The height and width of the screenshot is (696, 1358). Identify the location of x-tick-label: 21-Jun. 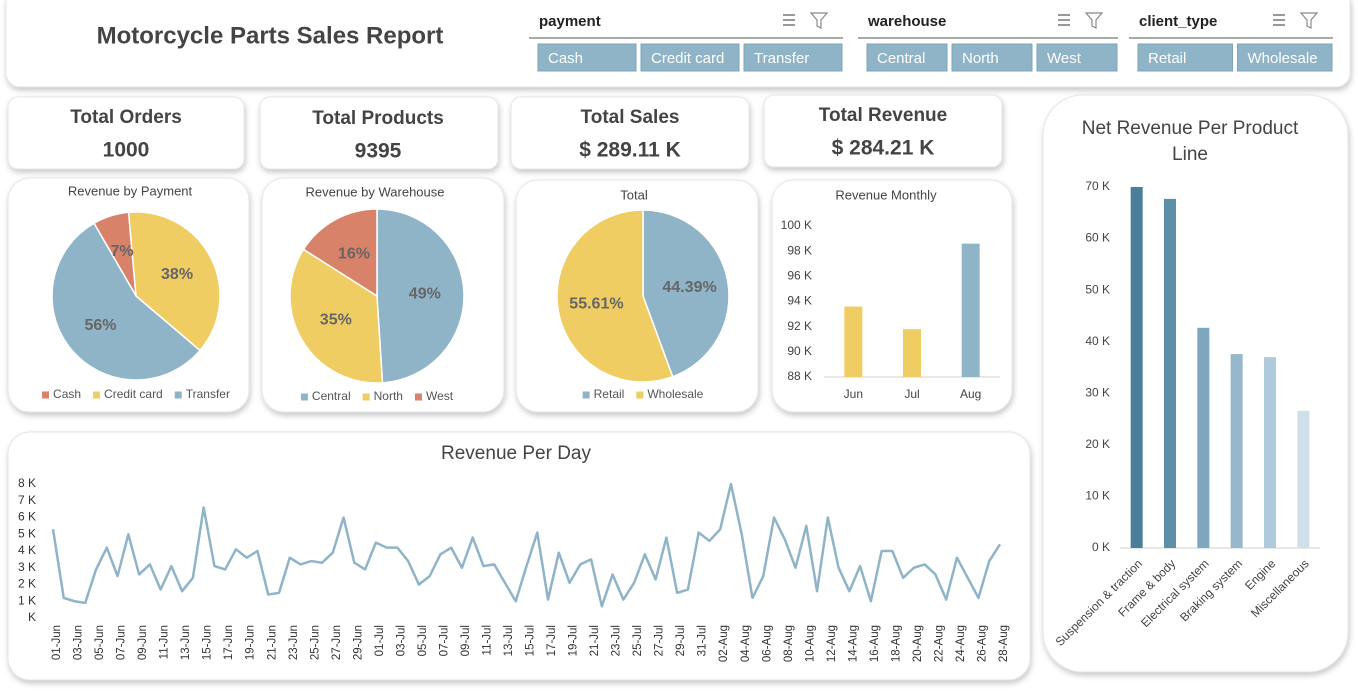
(272, 642).